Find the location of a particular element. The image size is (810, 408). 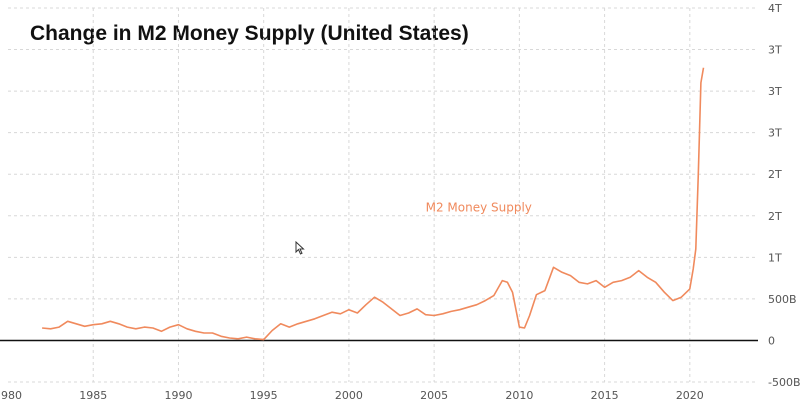

y-tick-label: 1T is located at coordinates (775, 257).